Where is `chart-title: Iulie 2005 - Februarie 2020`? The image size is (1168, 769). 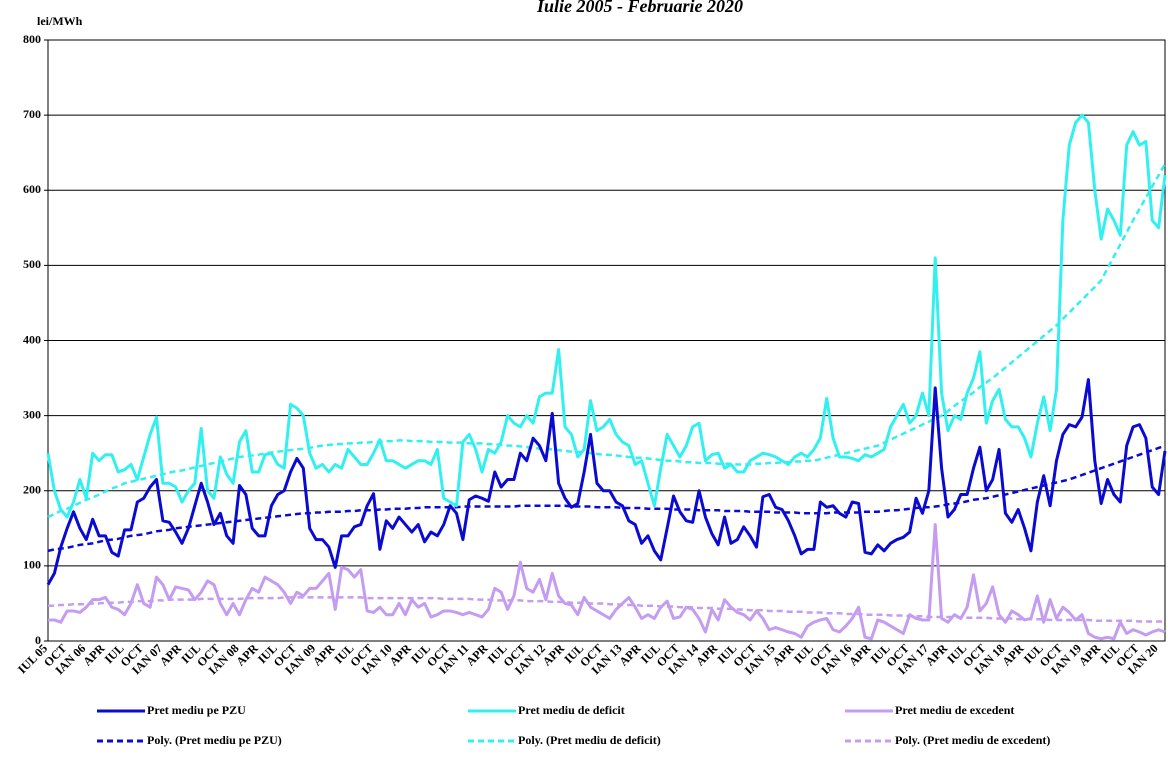 chart-title: Iulie 2005 - Februarie 2020 is located at coordinates (639, 8).